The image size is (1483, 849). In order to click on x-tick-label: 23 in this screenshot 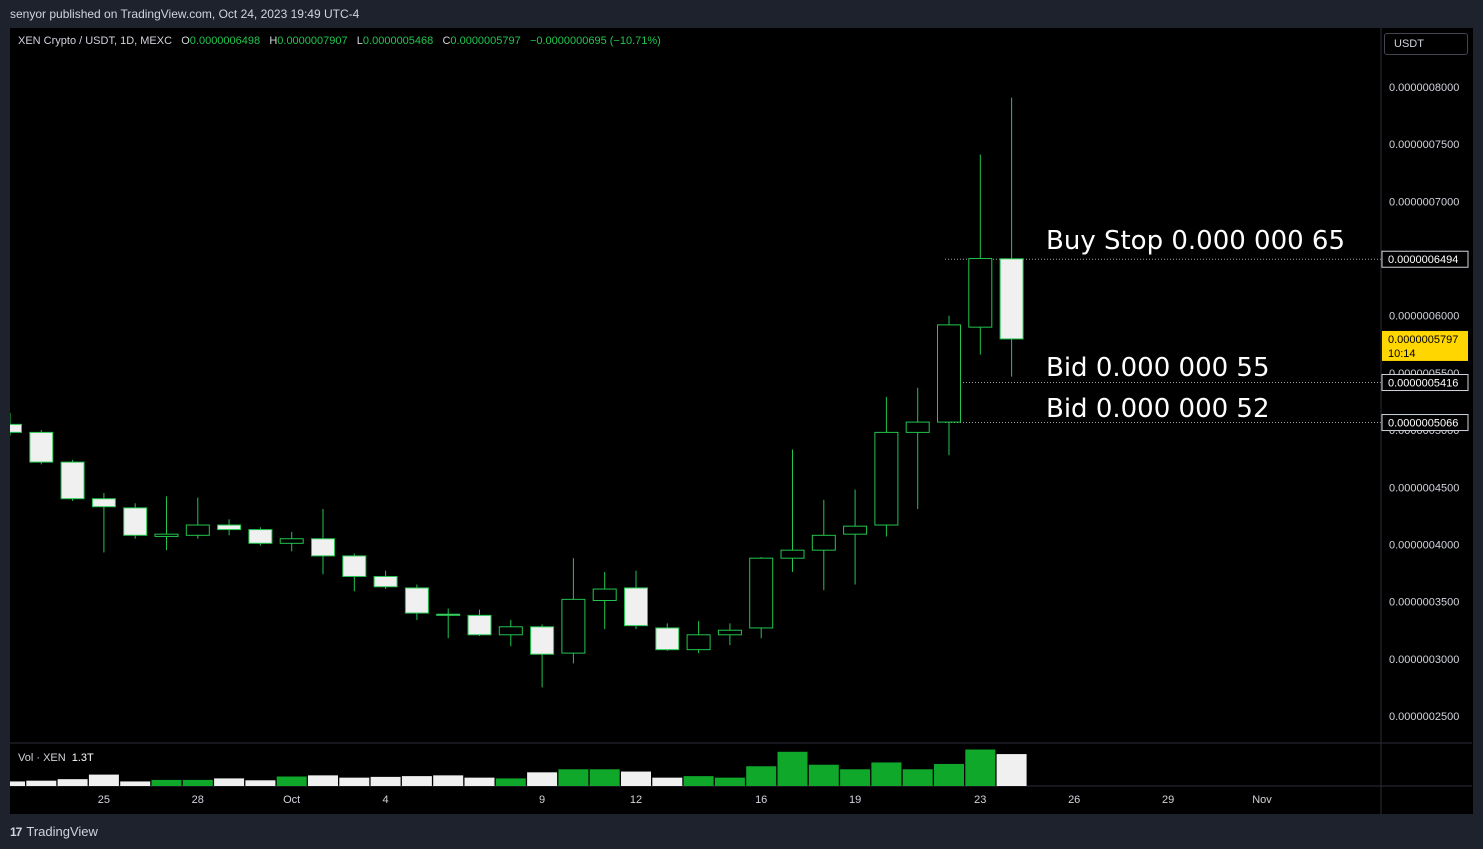, I will do `click(980, 800)`.